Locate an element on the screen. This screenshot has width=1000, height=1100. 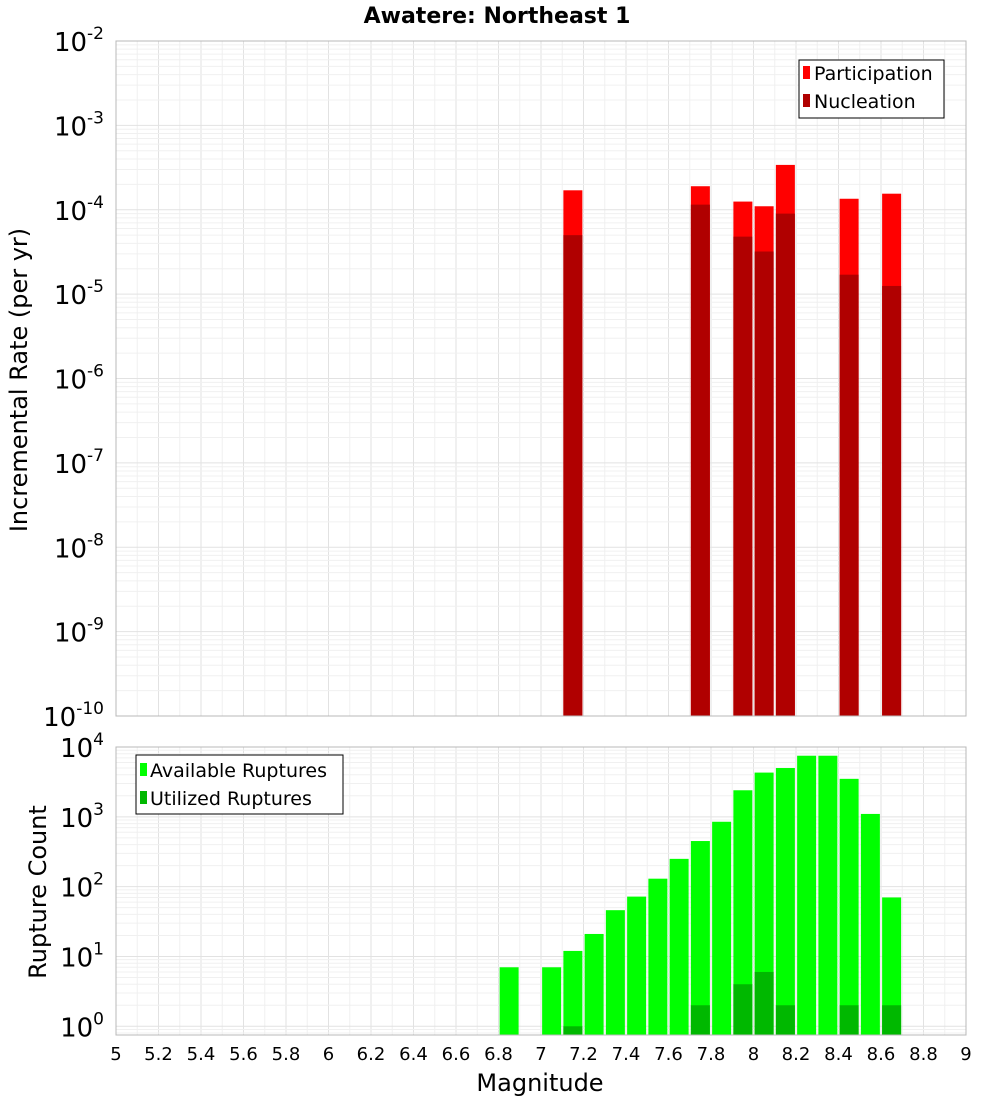
x-tick-label: 5 is located at coordinates (115, 1054).